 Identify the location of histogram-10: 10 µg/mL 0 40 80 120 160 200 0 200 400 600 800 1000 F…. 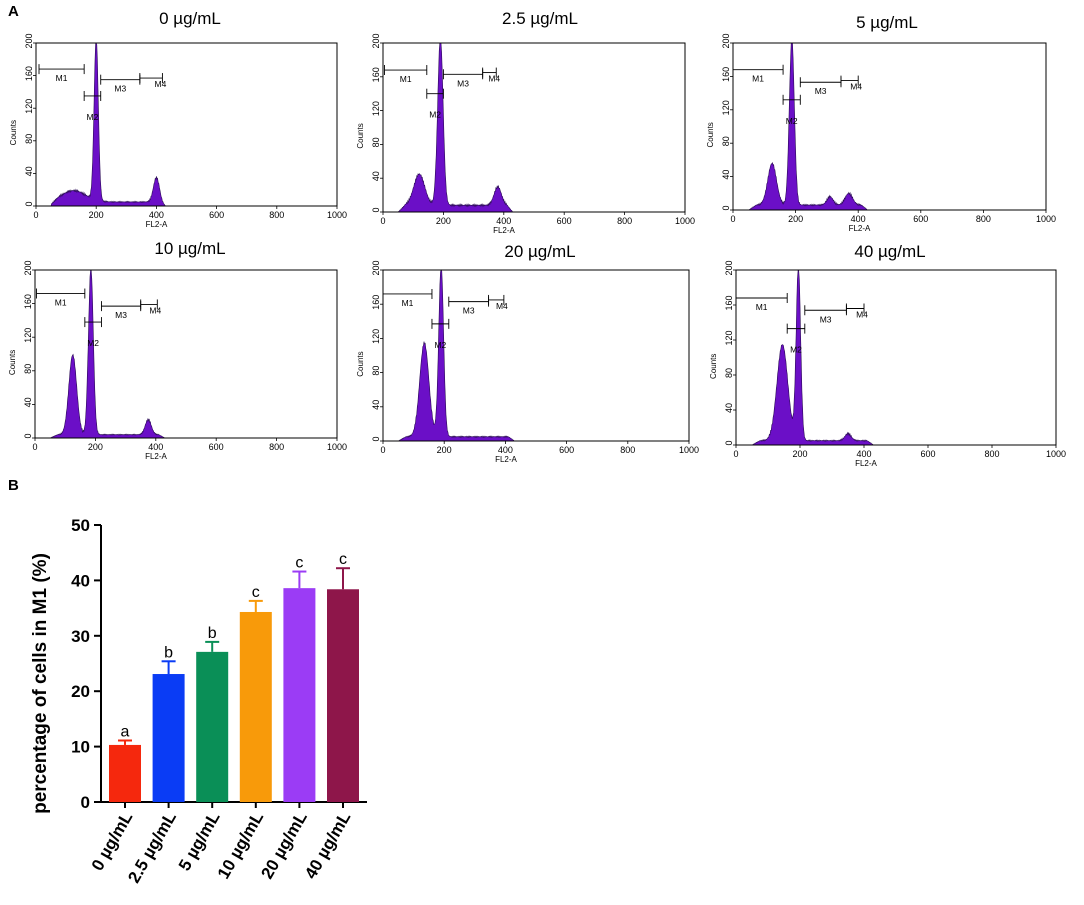
(177, 350).